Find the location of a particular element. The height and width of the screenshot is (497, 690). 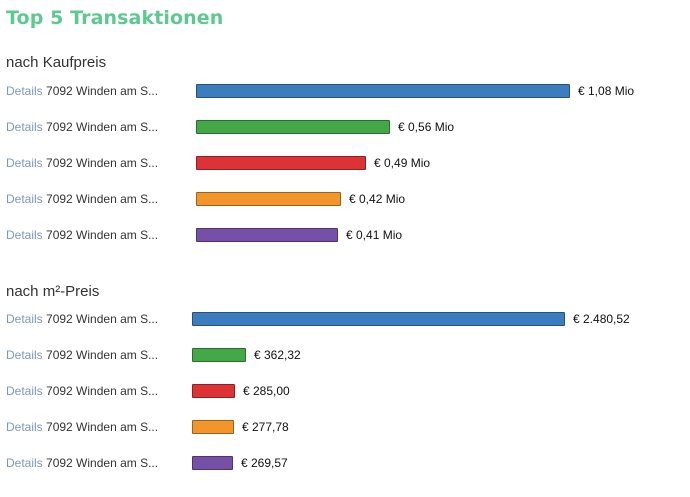

bar-value-label: € 0,41 Mio is located at coordinates (374, 235).